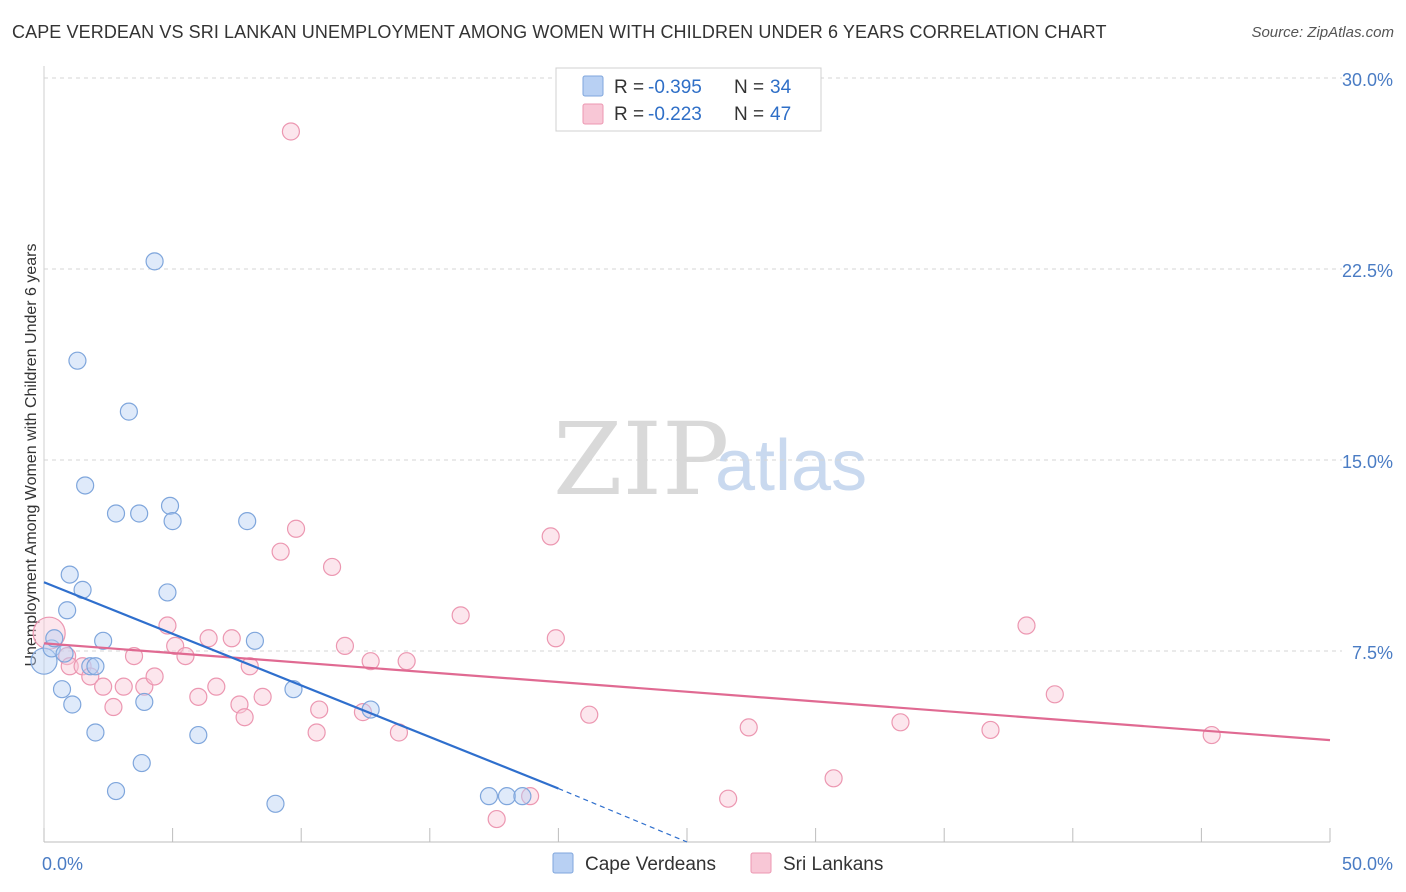 This screenshot has width=1406, height=892. I want to click on y-tick-label-0: 7.5%, so click(1372, 653).